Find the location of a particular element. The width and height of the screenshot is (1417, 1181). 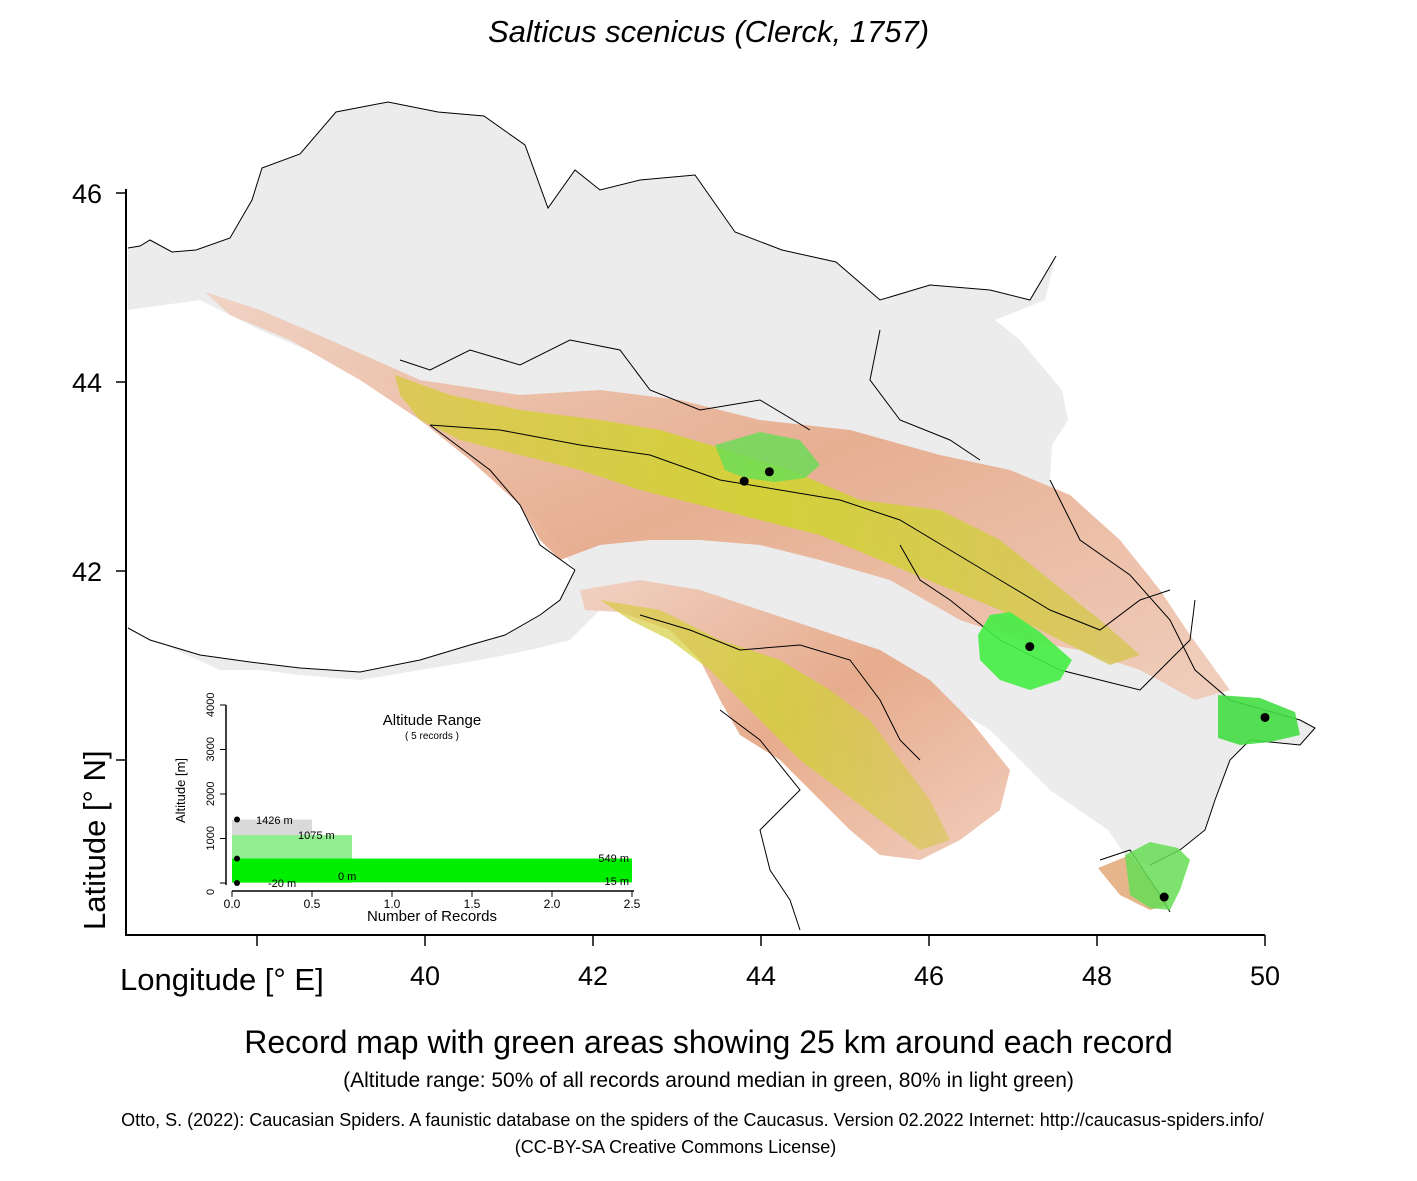

inset-x-tick-label: 1.5 is located at coordinates (472, 904).